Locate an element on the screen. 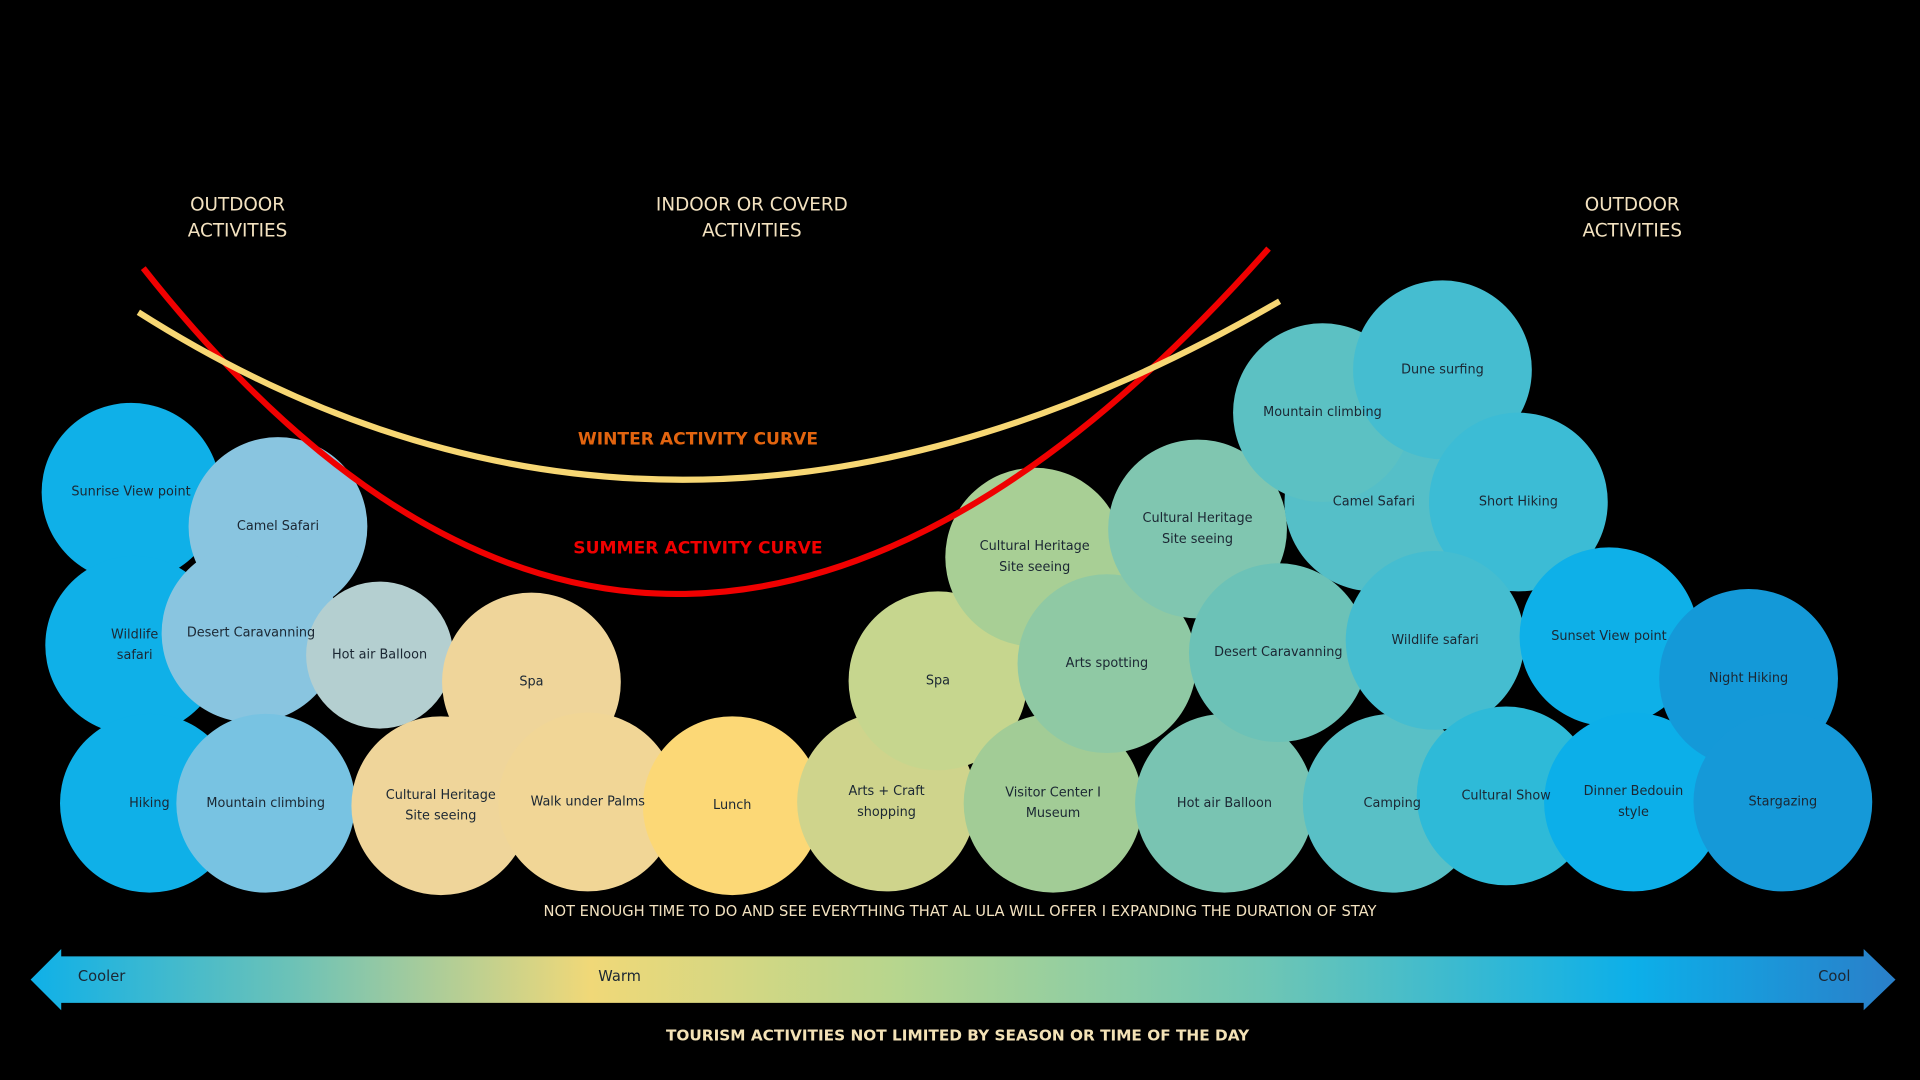  activity-label: Camping is located at coordinates (1392, 803).